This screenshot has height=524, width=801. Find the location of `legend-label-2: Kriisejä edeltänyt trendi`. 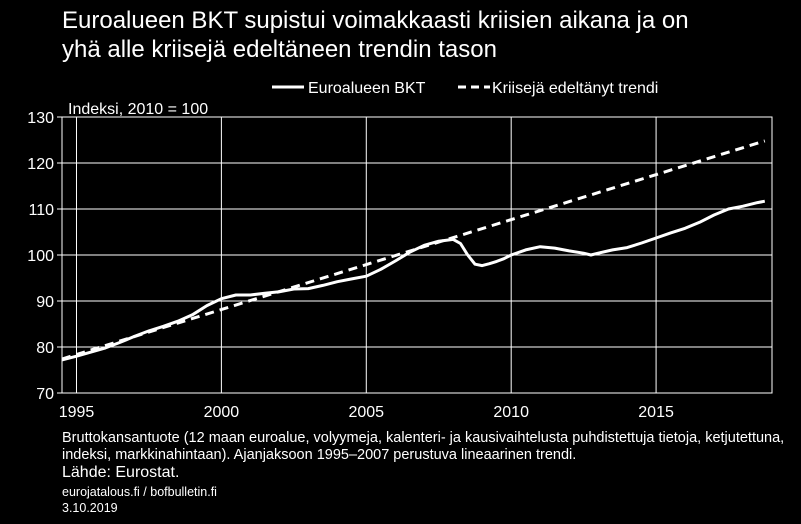

legend-label-2: Kriisejä edeltänyt trendi is located at coordinates (575, 88).